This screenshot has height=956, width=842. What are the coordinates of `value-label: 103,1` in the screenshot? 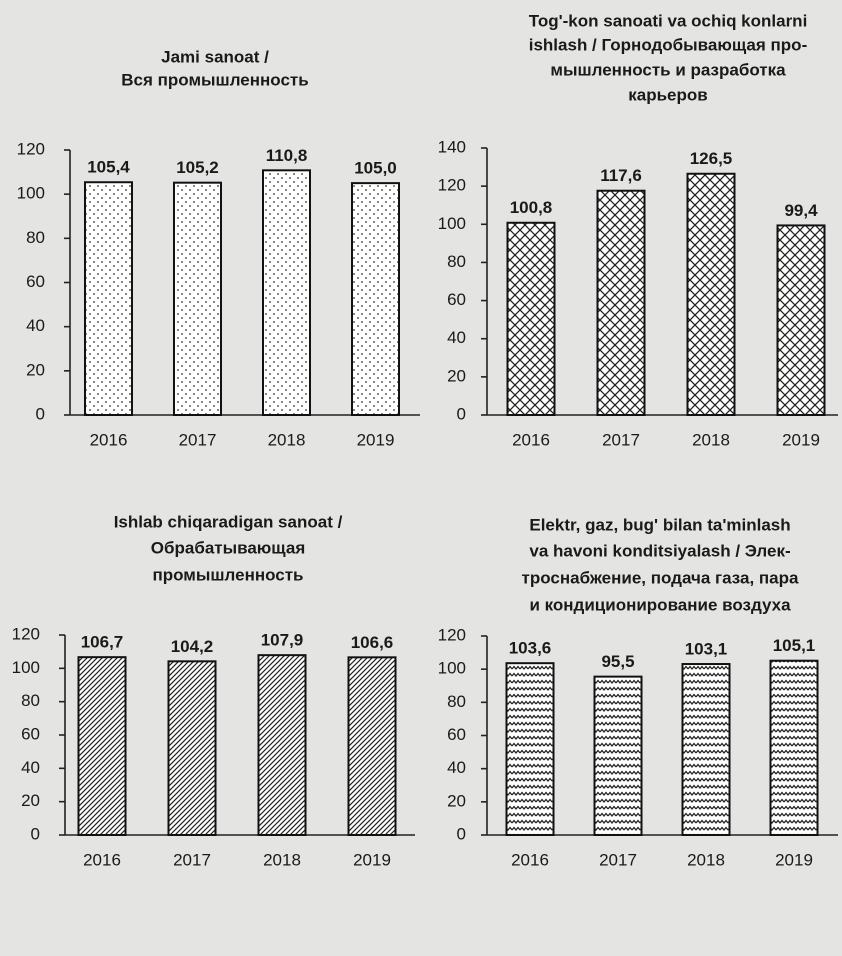 It's located at (706, 649).